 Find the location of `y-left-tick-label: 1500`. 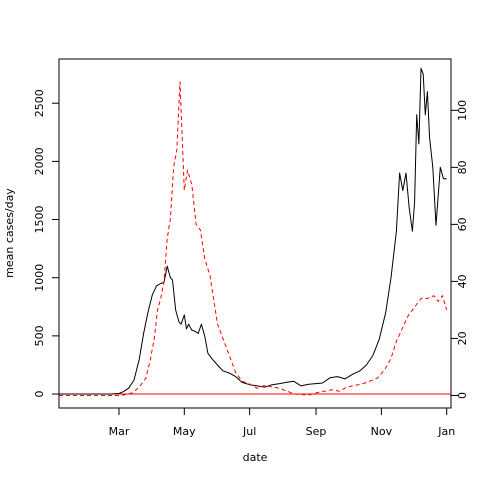

y-left-tick-label: 1500 is located at coordinates (39, 220).